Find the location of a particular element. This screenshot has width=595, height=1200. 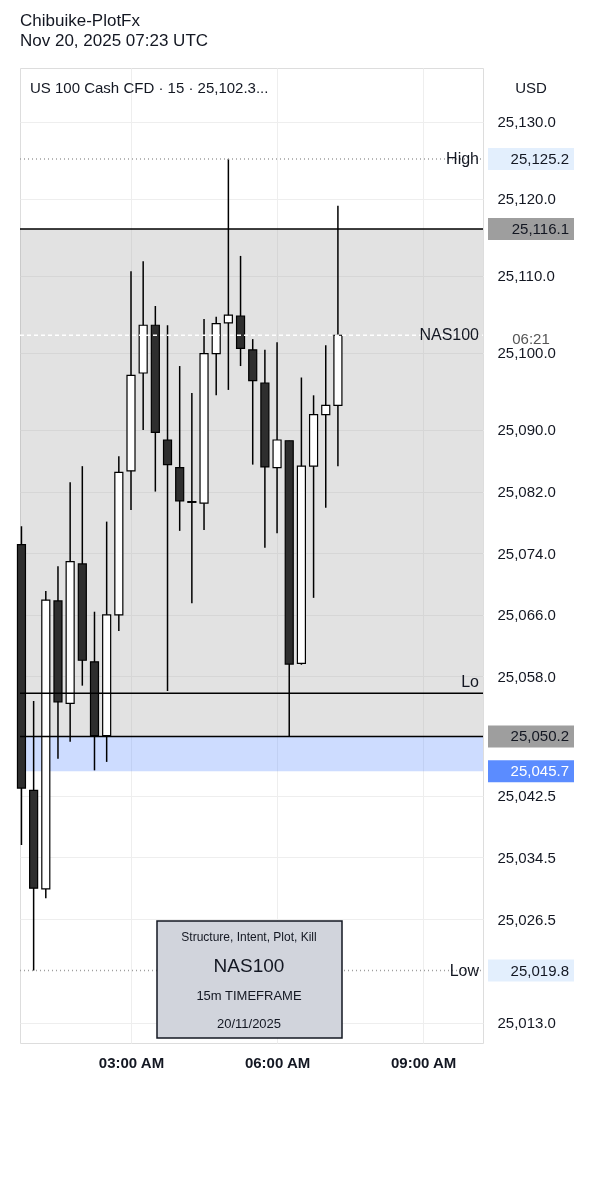

y-tick-label: 25,013.0 is located at coordinates (526, 1023).